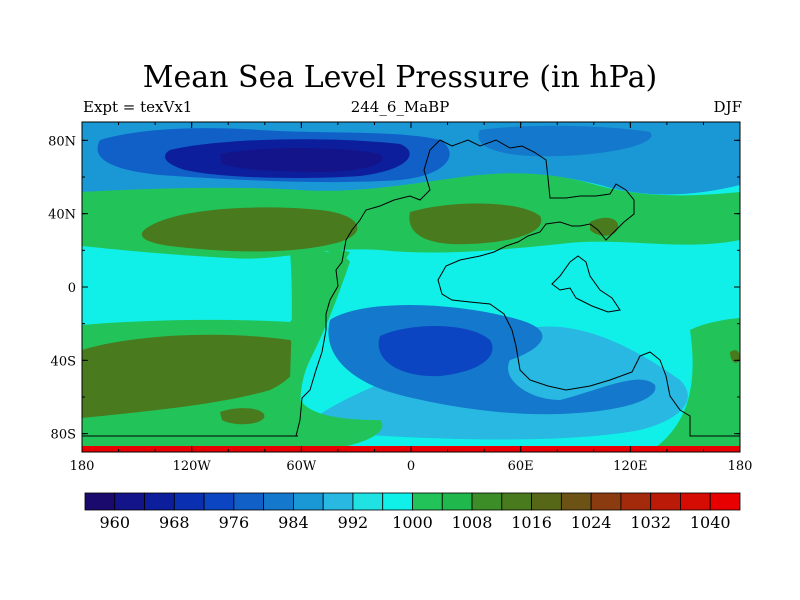 The width and height of the screenshot is (800, 600). What do you see at coordinates (234, 522) in the screenshot?
I see `colorbar-label: 976` at bounding box center [234, 522].